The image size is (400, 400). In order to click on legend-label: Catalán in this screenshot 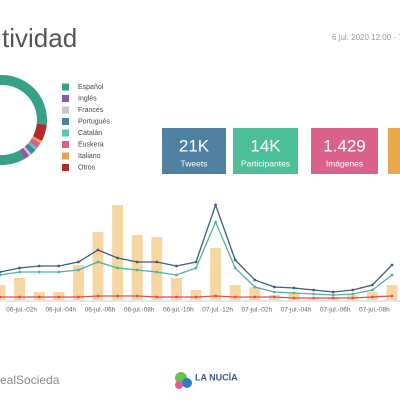, I will do `click(90, 133)`.